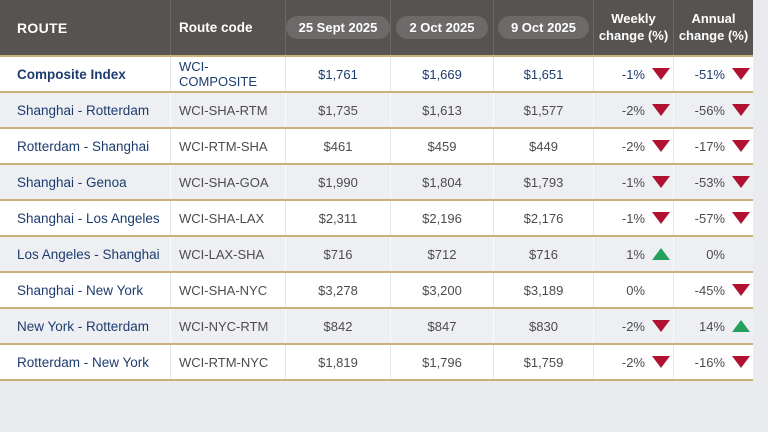 This screenshot has height=432, width=768. I want to click on weekly-change-value: 1%, so click(635, 254).